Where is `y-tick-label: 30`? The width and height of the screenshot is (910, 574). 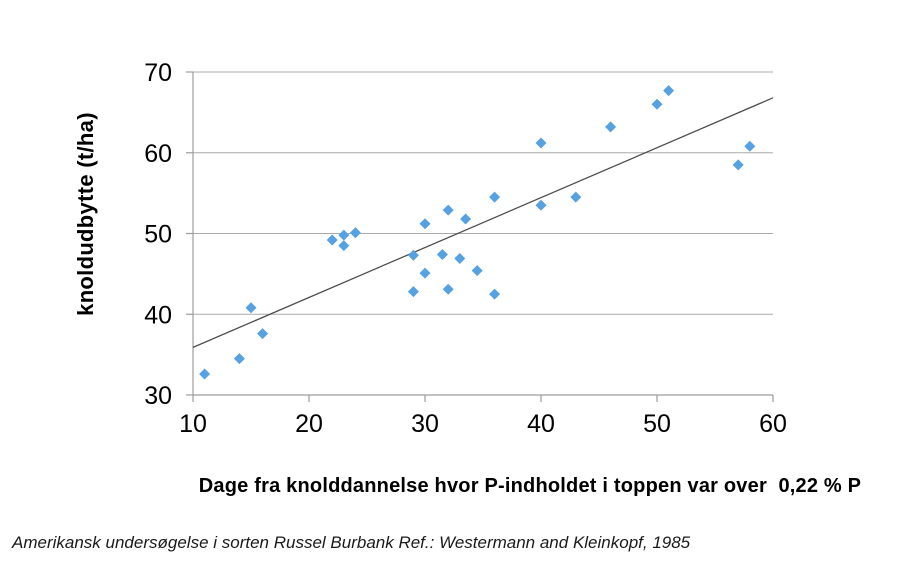
y-tick-label: 30 is located at coordinates (158, 396).